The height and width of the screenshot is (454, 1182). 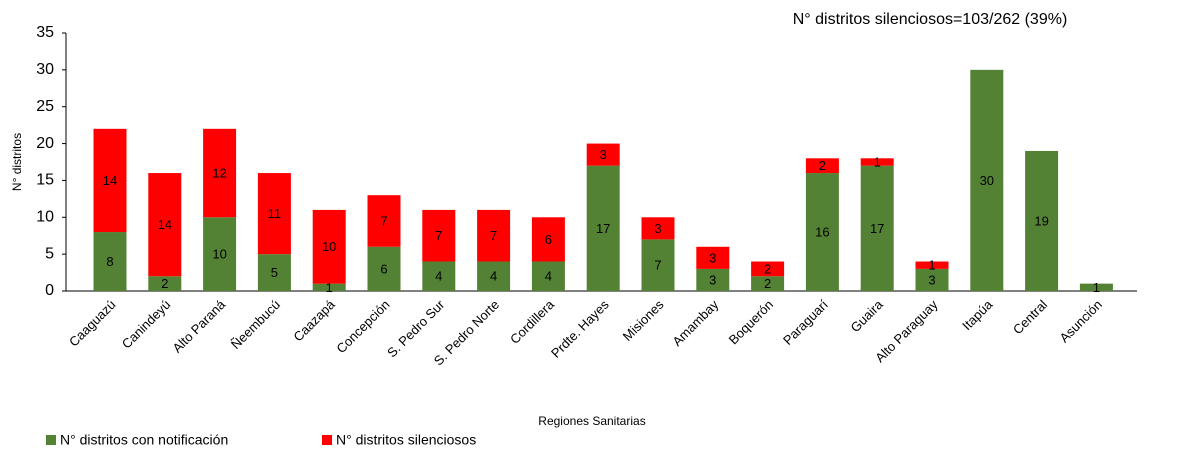 What do you see at coordinates (751, 322) in the screenshot?
I see `x-tick-label: Boquerón` at bounding box center [751, 322].